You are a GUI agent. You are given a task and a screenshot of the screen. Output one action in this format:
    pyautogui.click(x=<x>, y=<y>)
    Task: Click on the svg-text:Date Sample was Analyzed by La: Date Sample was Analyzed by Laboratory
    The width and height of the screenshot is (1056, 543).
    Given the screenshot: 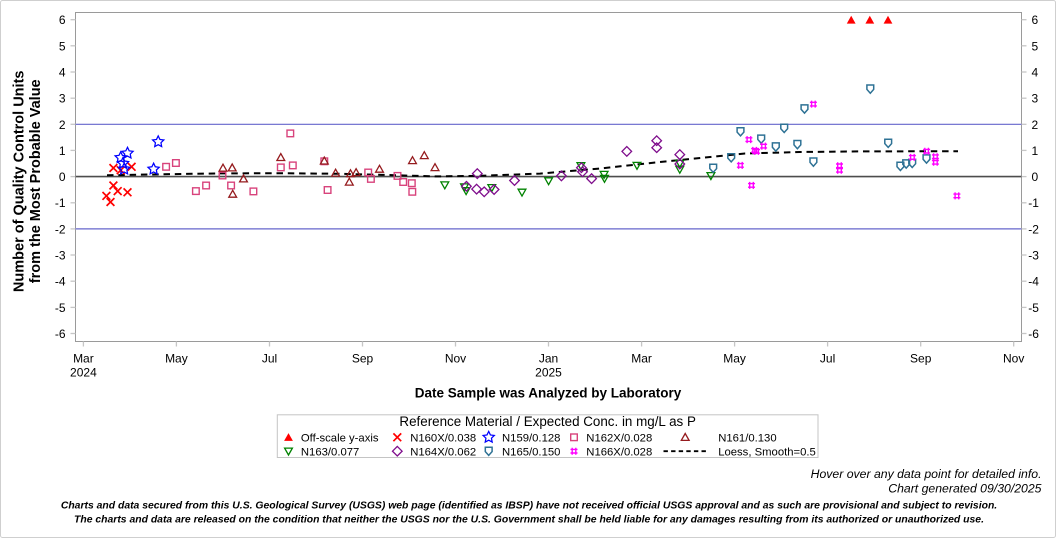 What is the action you would take?
    pyautogui.click(x=548, y=393)
    